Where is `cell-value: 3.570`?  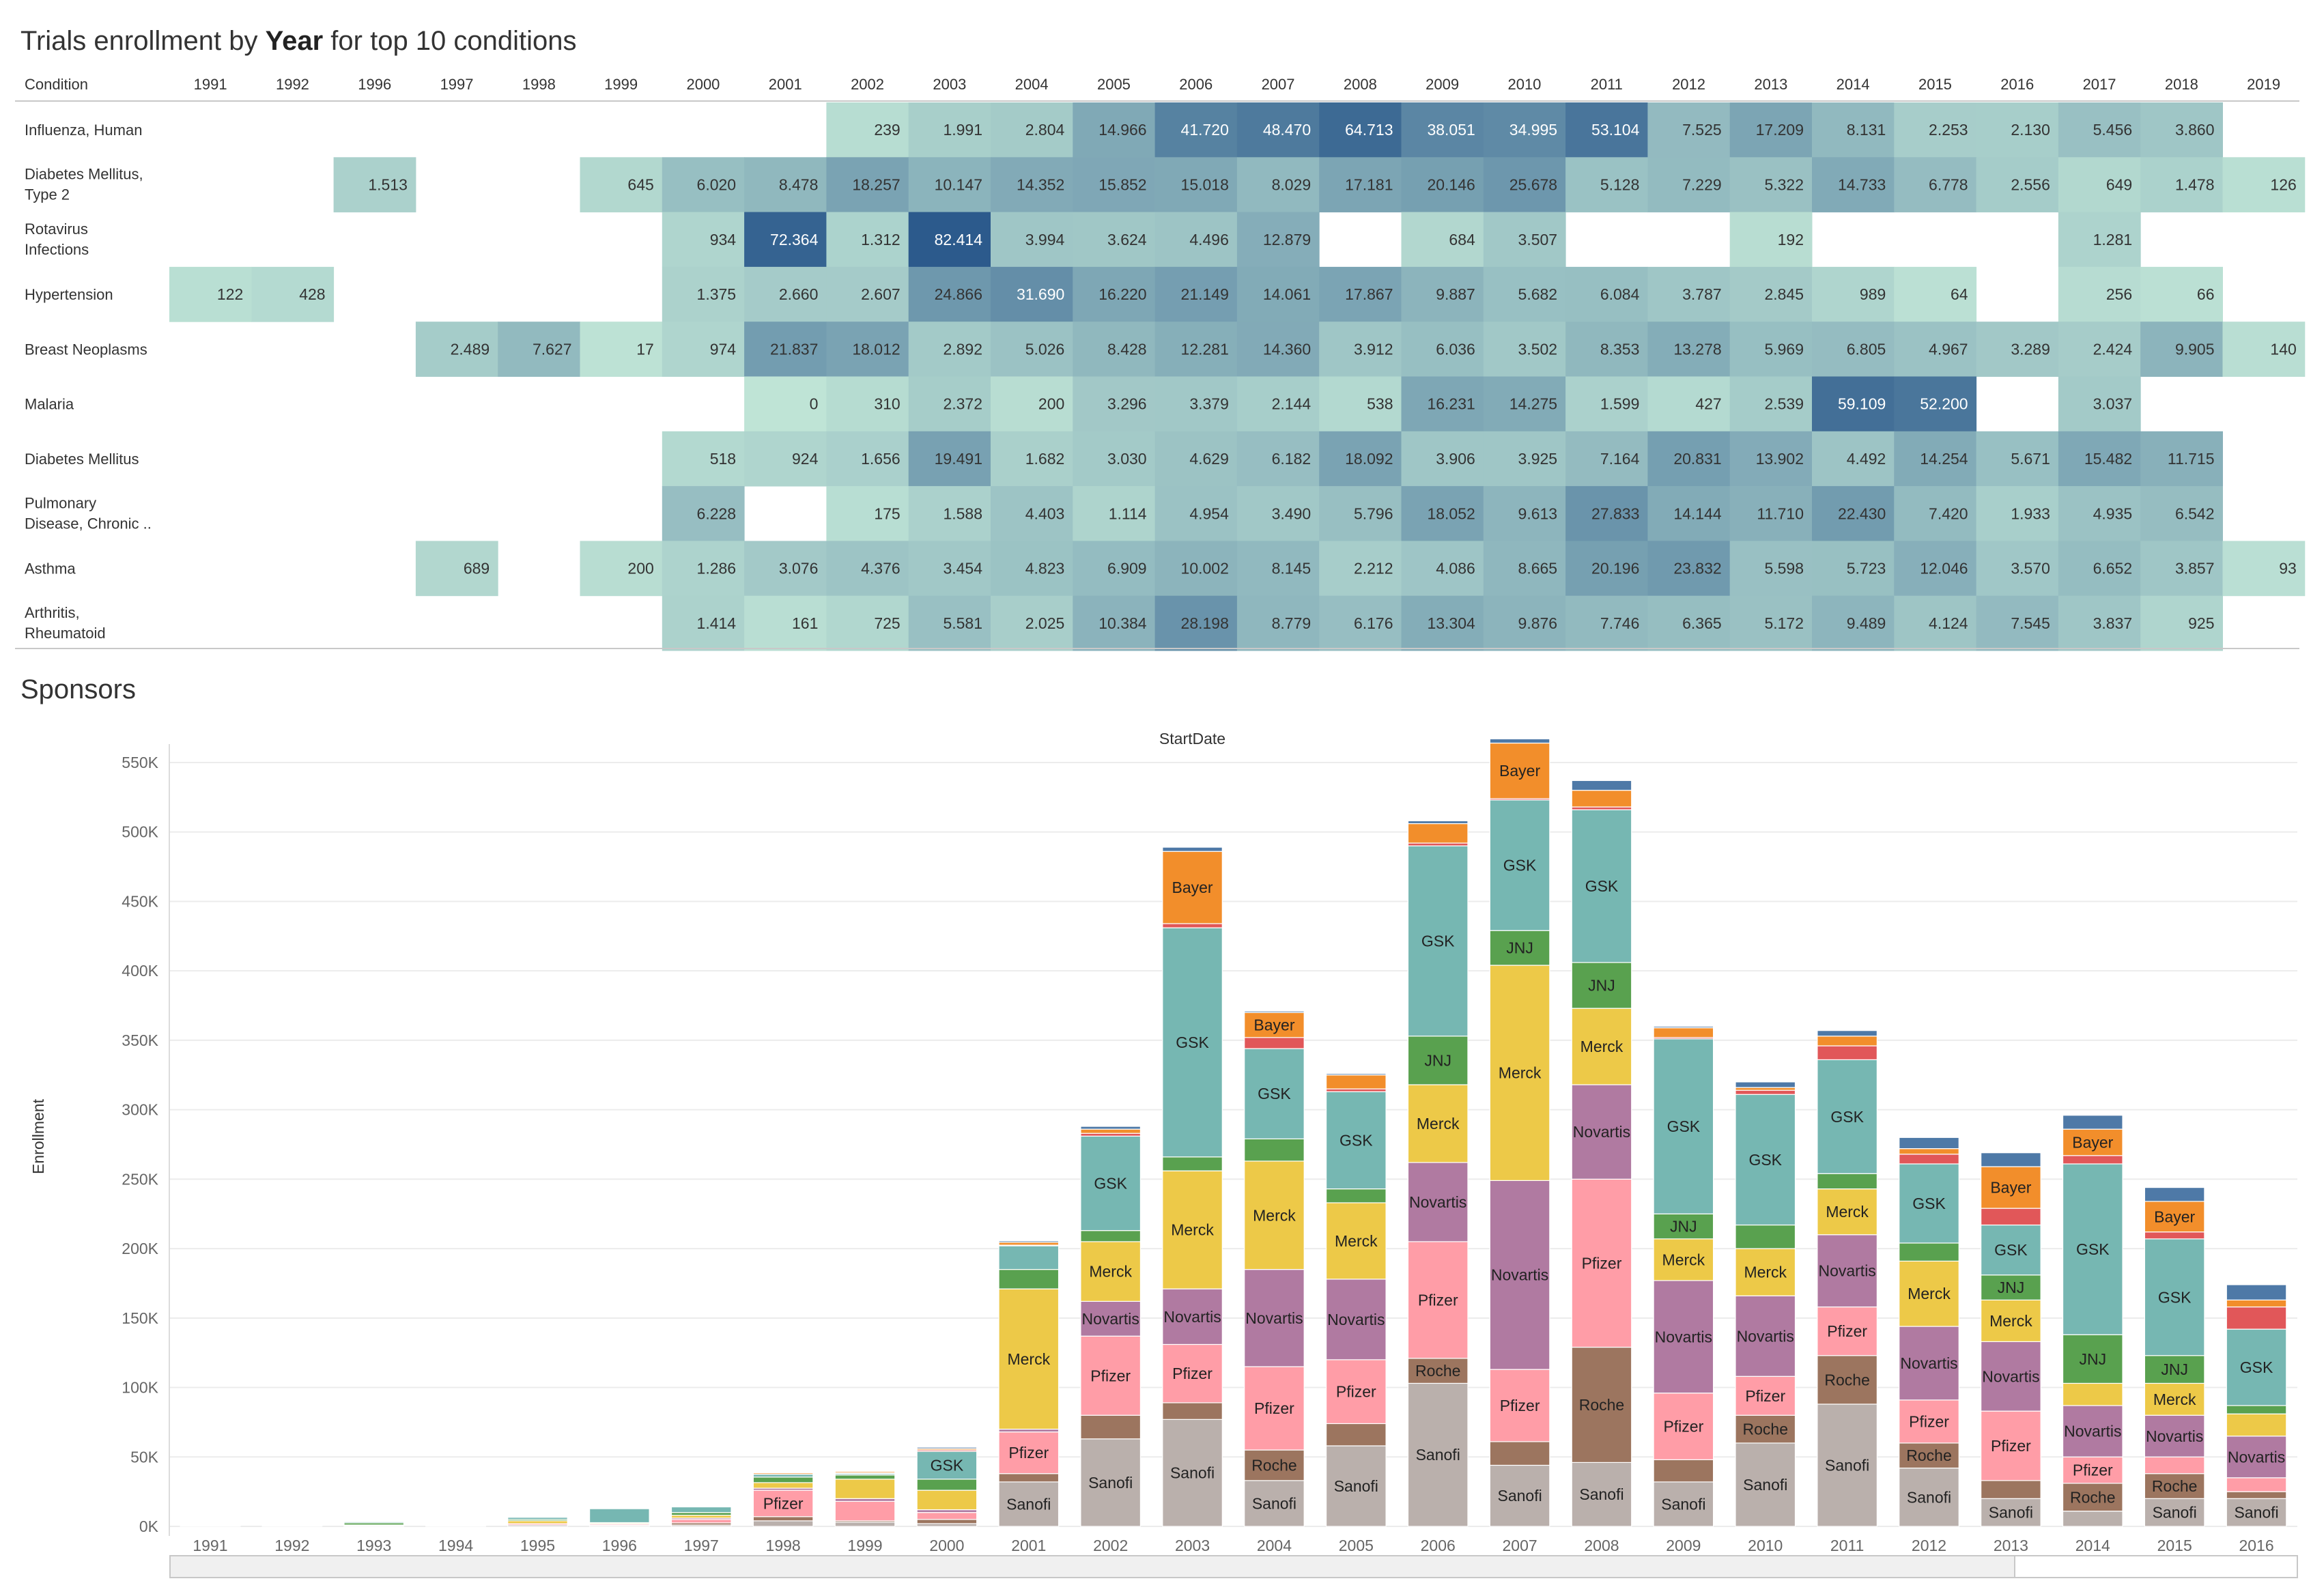 cell-value: 3.570 is located at coordinates (2030, 569).